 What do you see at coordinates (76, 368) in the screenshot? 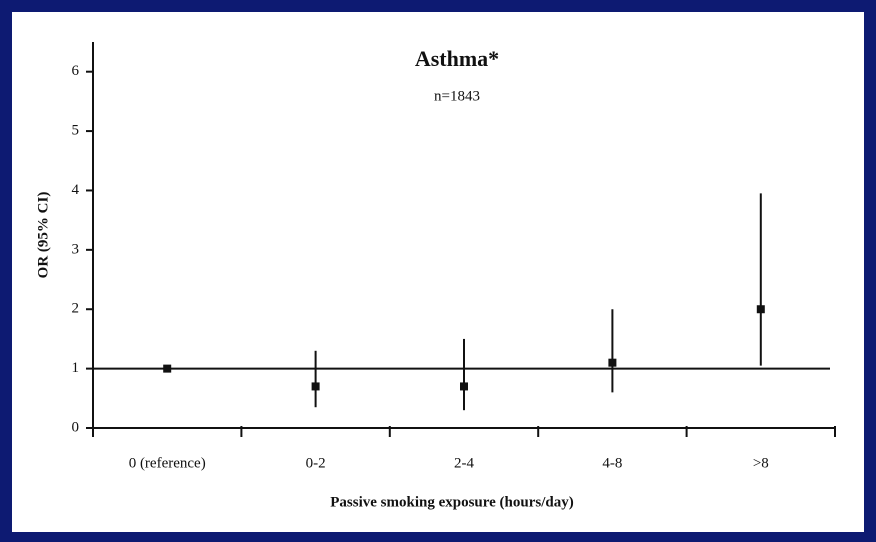
I see `y-tick-label: 1` at bounding box center [76, 368].